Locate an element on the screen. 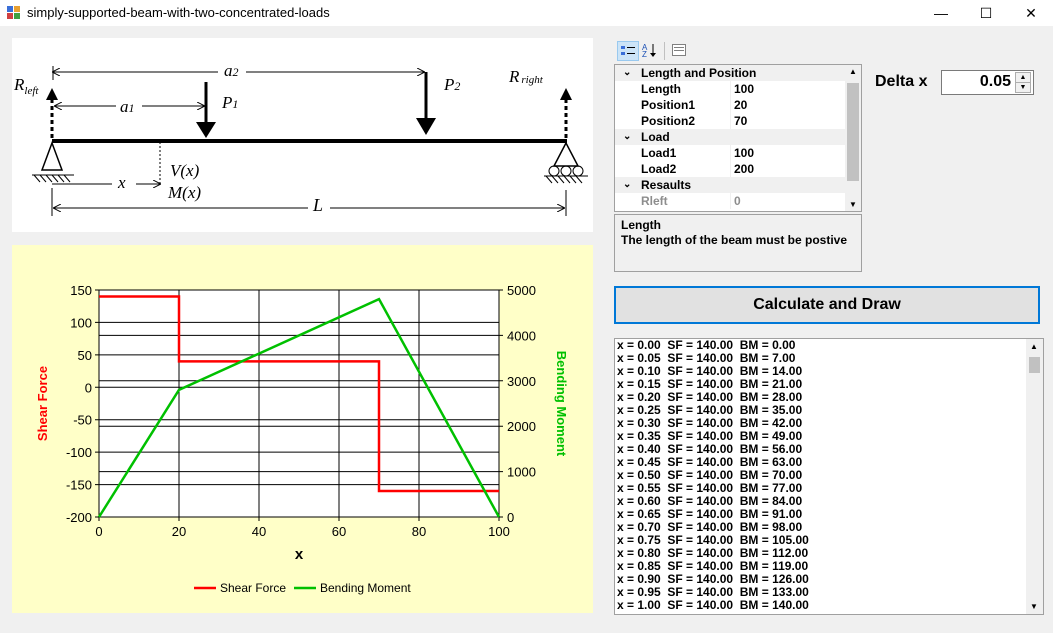 This screenshot has width=1053, height=633. result-line: x = 0.55 SF = 140.00 BM = 77.00 is located at coordinates (710, 488).